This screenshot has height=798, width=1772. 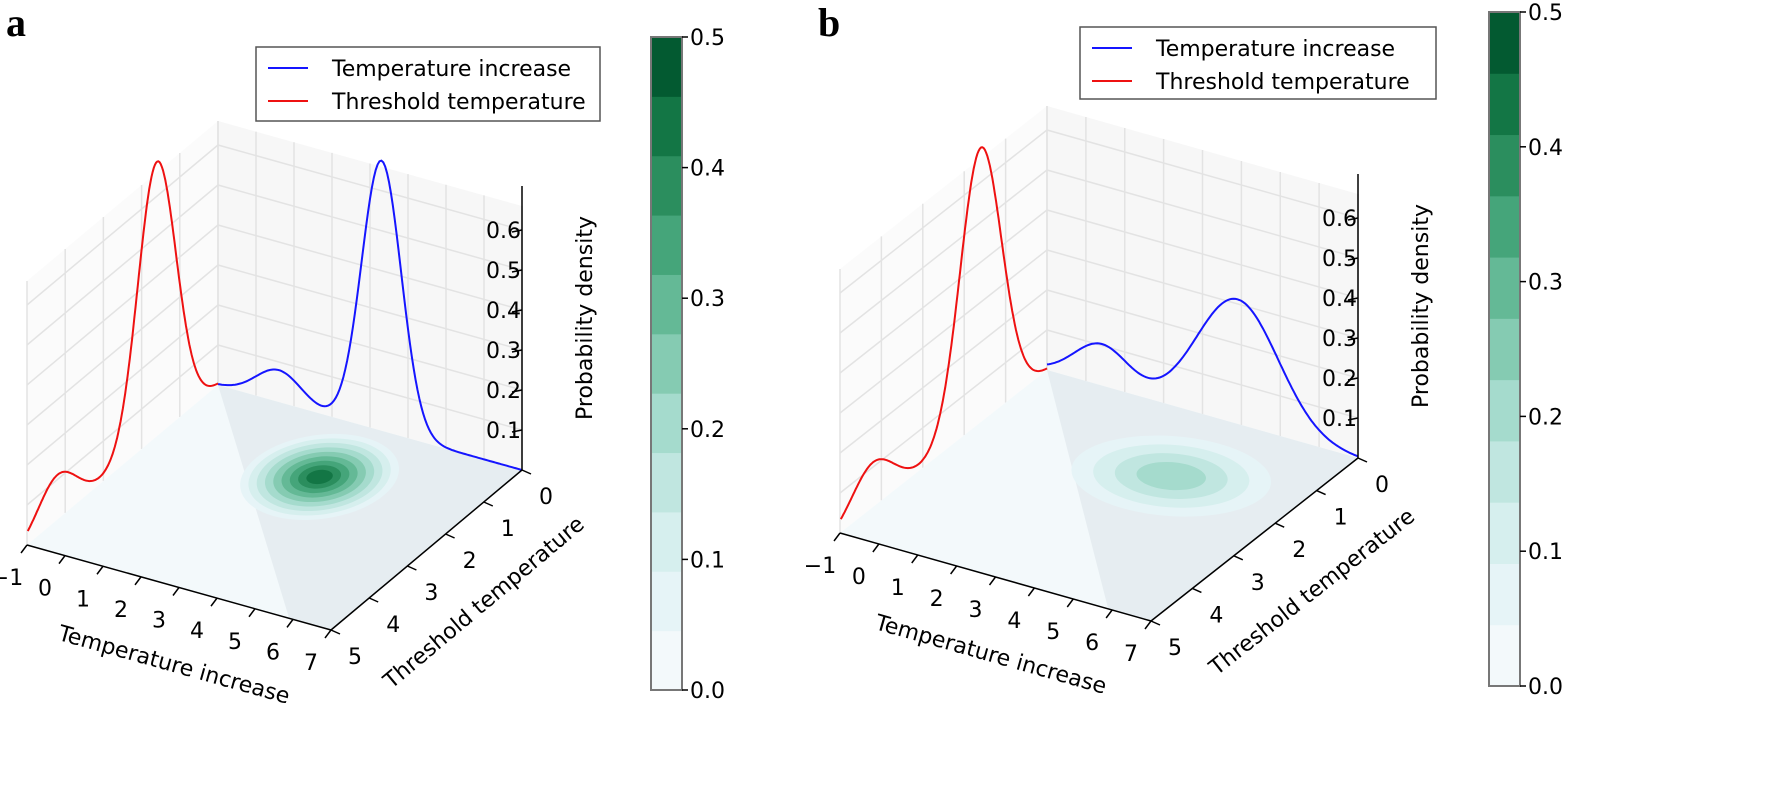 I want to click on colorbar-tick-label: 0.0, so click(x=1545, y=687).